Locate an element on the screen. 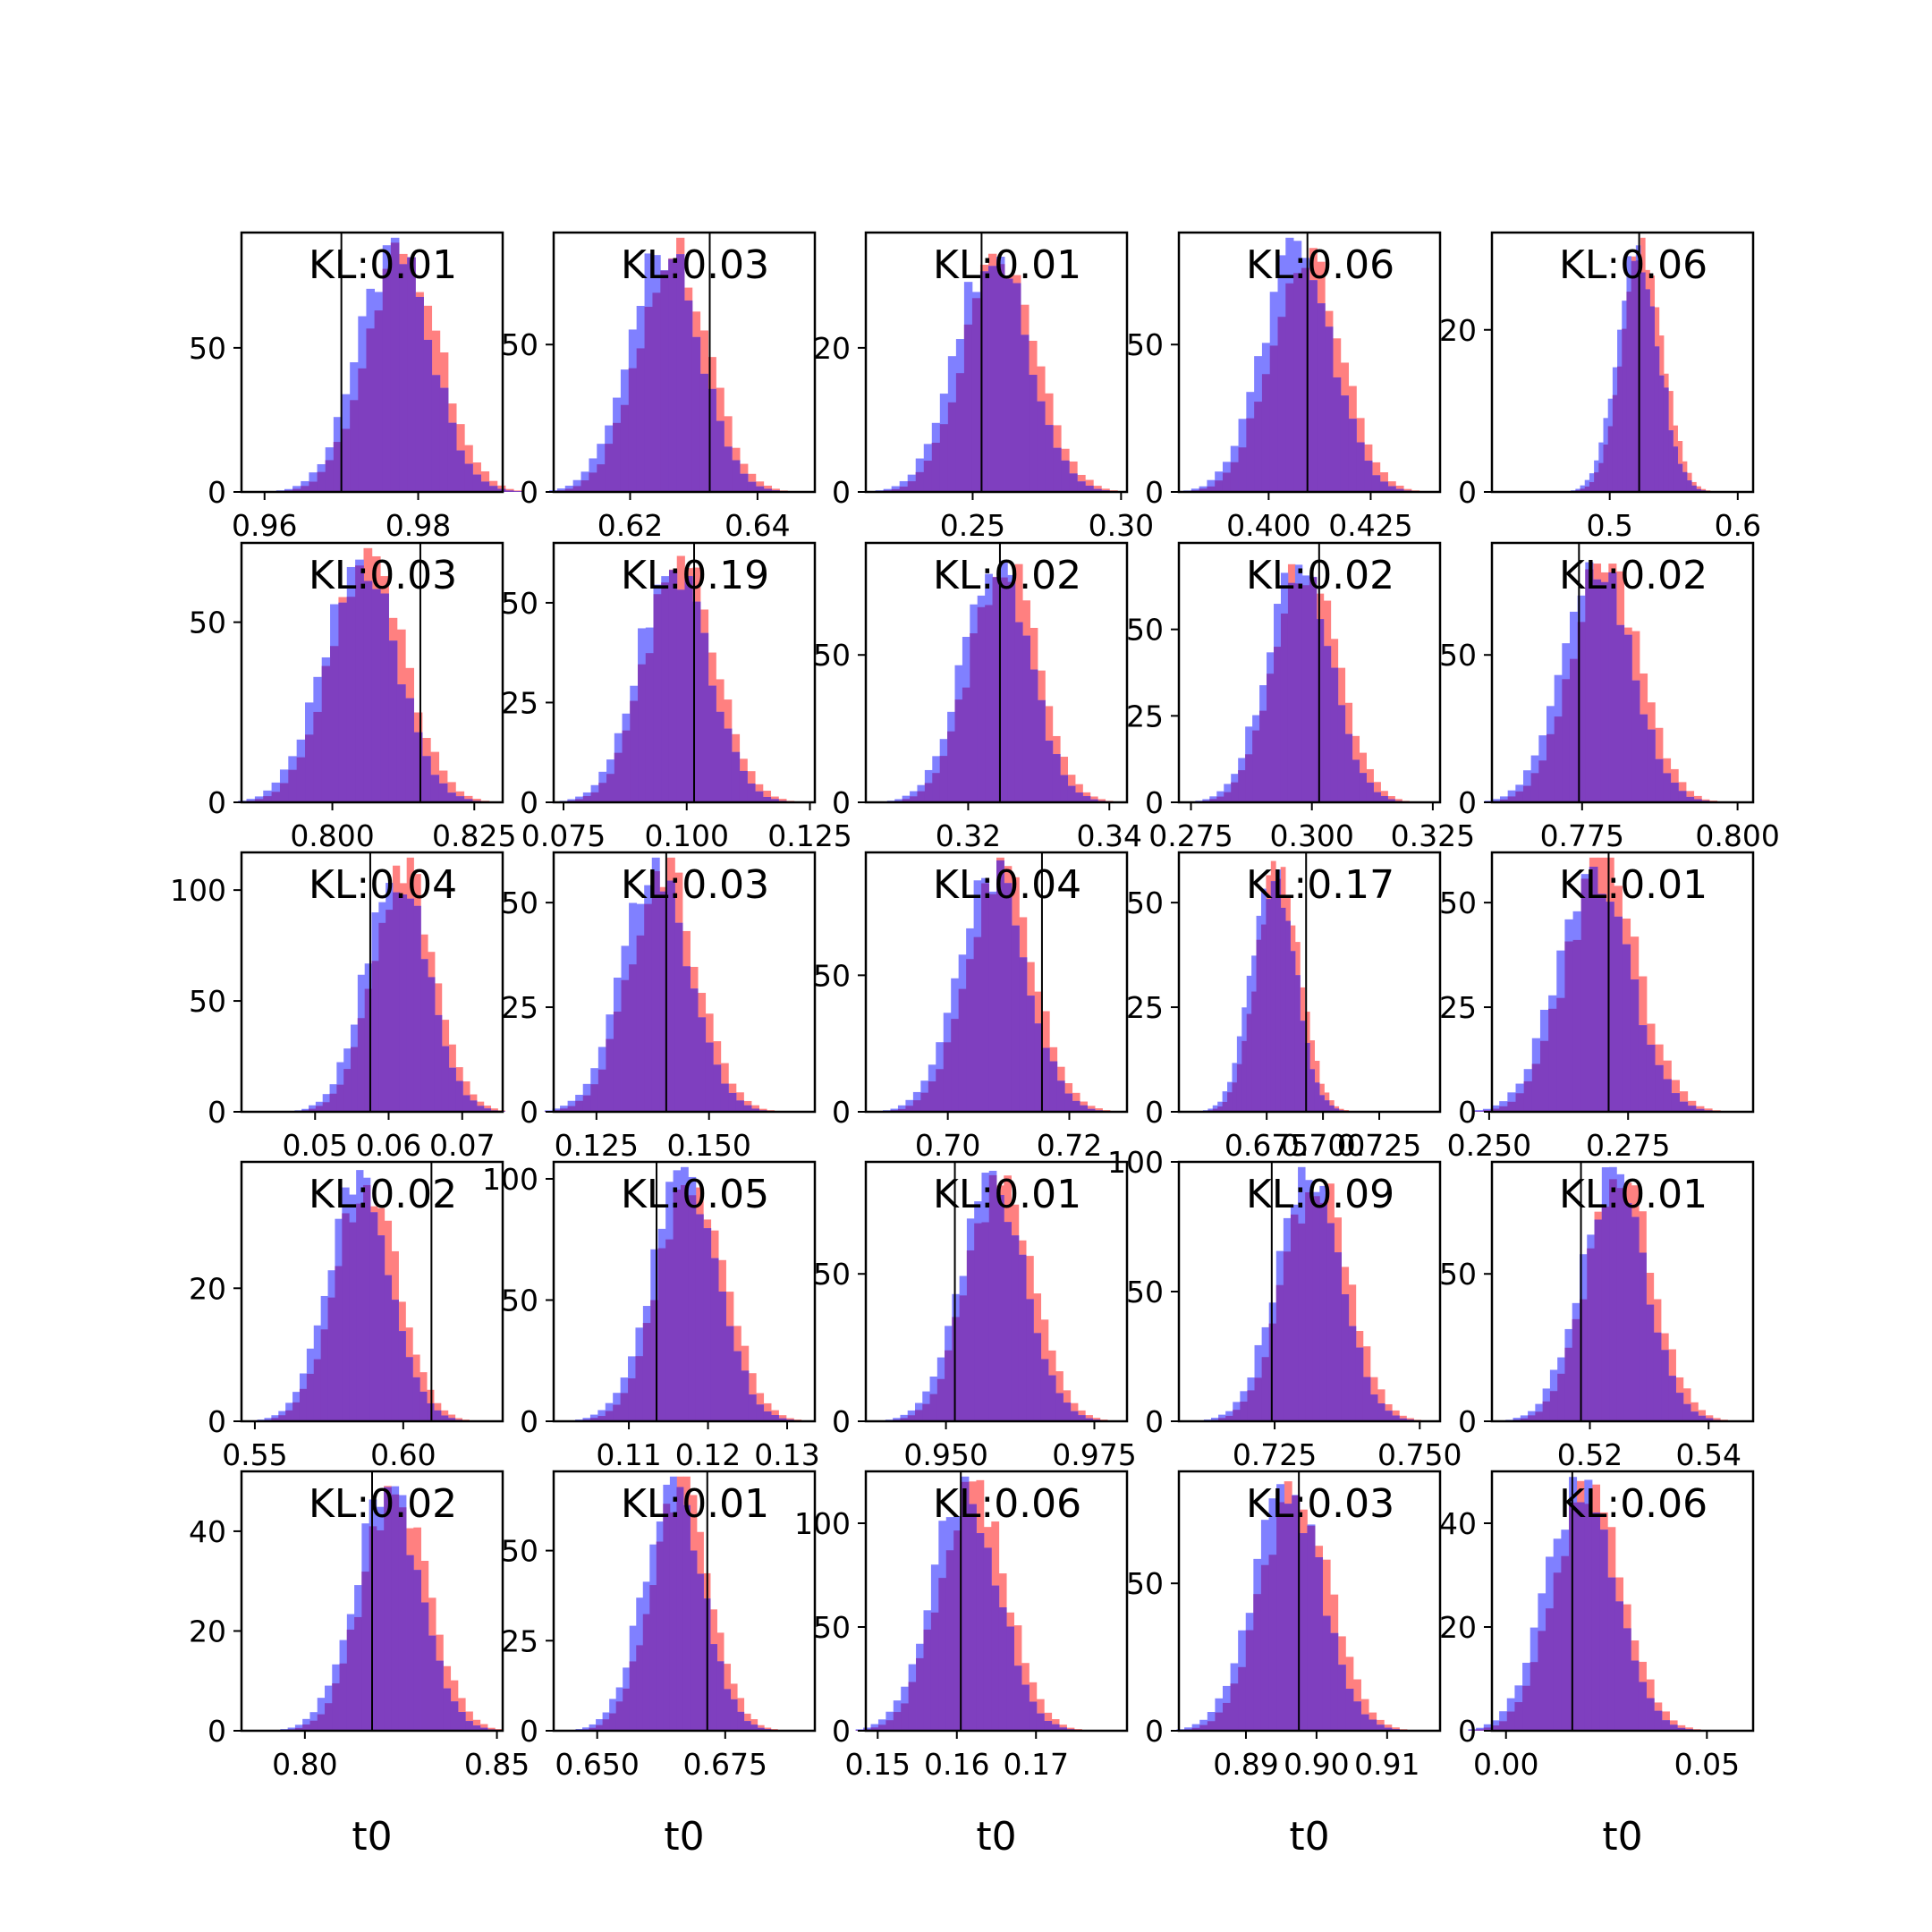 This screenshot has width=1932, height=1932. x-tick-label: 0.25 is located at coordinates (972, 525).